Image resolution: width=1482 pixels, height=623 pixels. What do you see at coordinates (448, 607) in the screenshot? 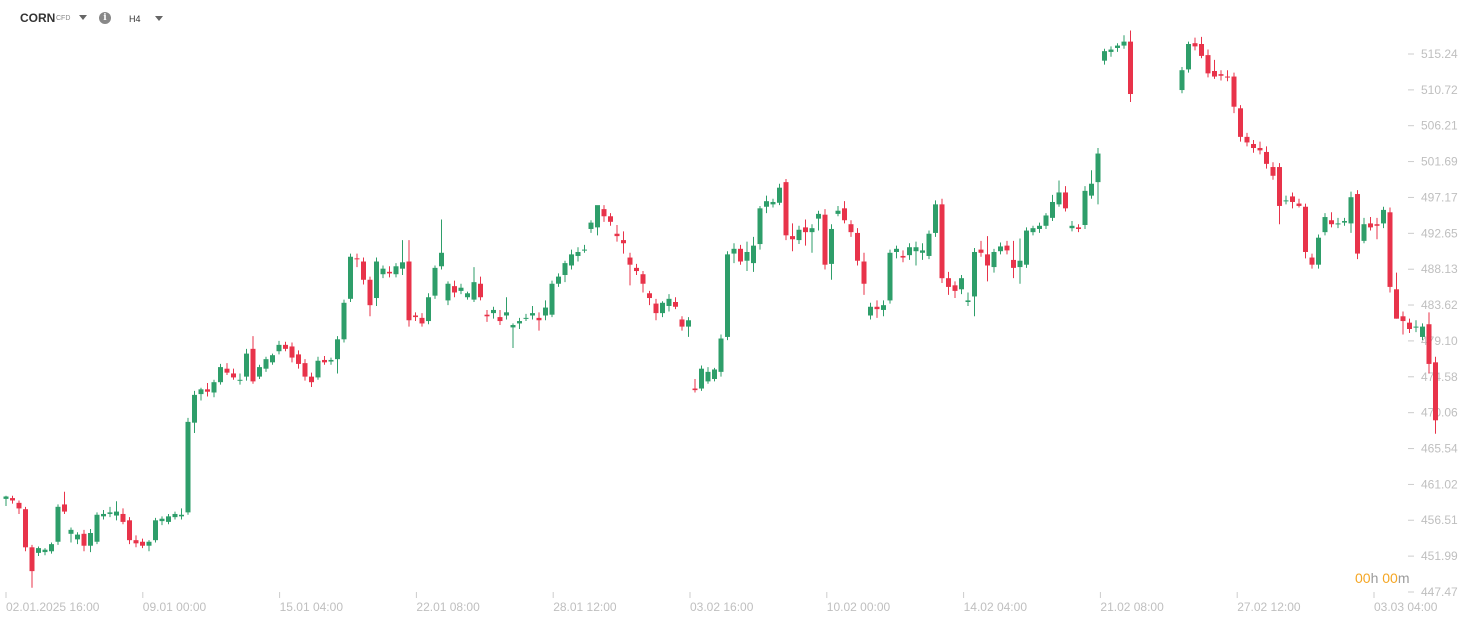
I see `x-tick-label: 22.01 08:00` at bounding box center [448, 607].